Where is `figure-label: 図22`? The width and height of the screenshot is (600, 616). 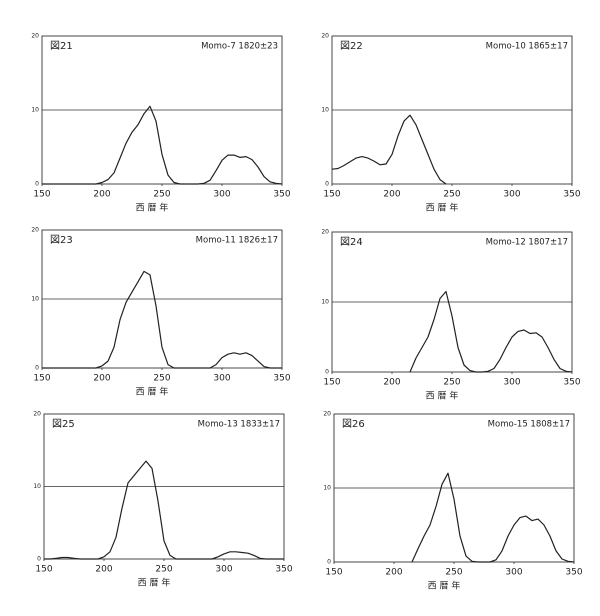 figure-label: 図22 is located at coordinates (351, 46).